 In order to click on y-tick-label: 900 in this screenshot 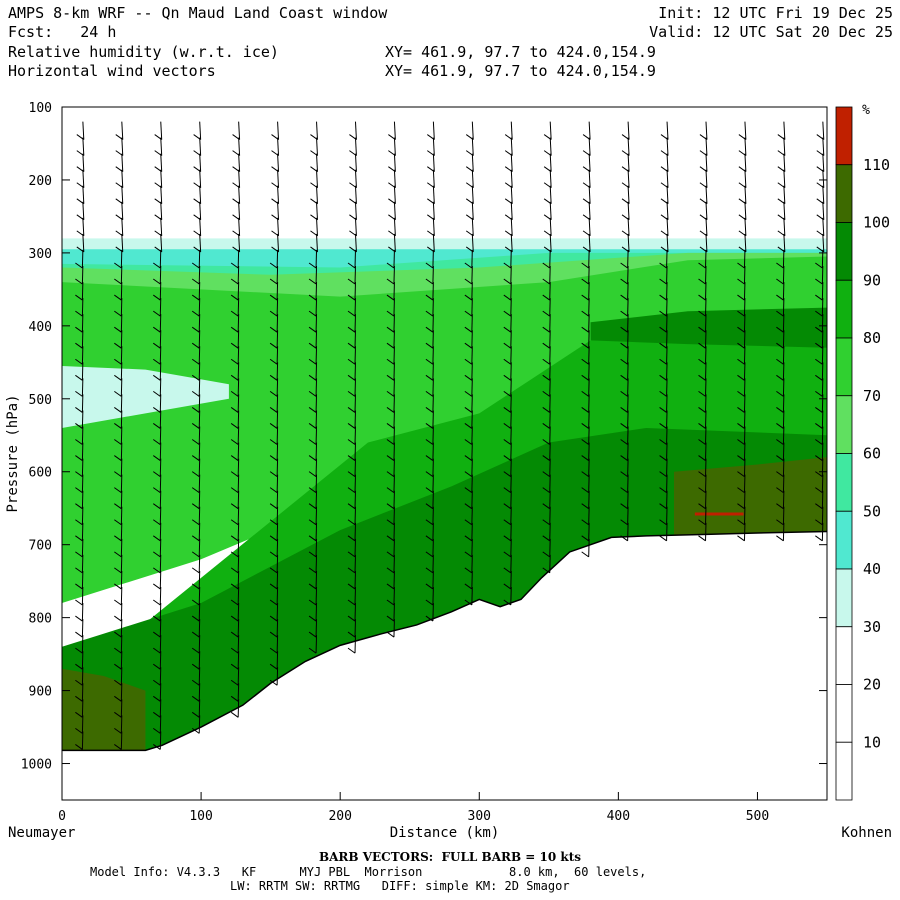, I will do `click(40, 692)`.